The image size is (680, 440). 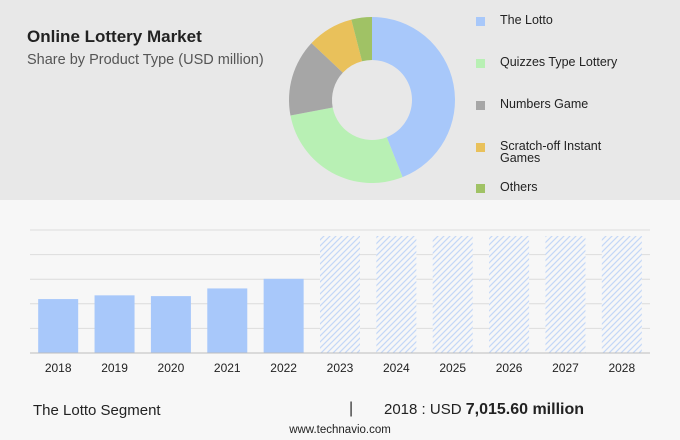 I want to click on x-tick-label: 2025, so click(x=452, y=368).